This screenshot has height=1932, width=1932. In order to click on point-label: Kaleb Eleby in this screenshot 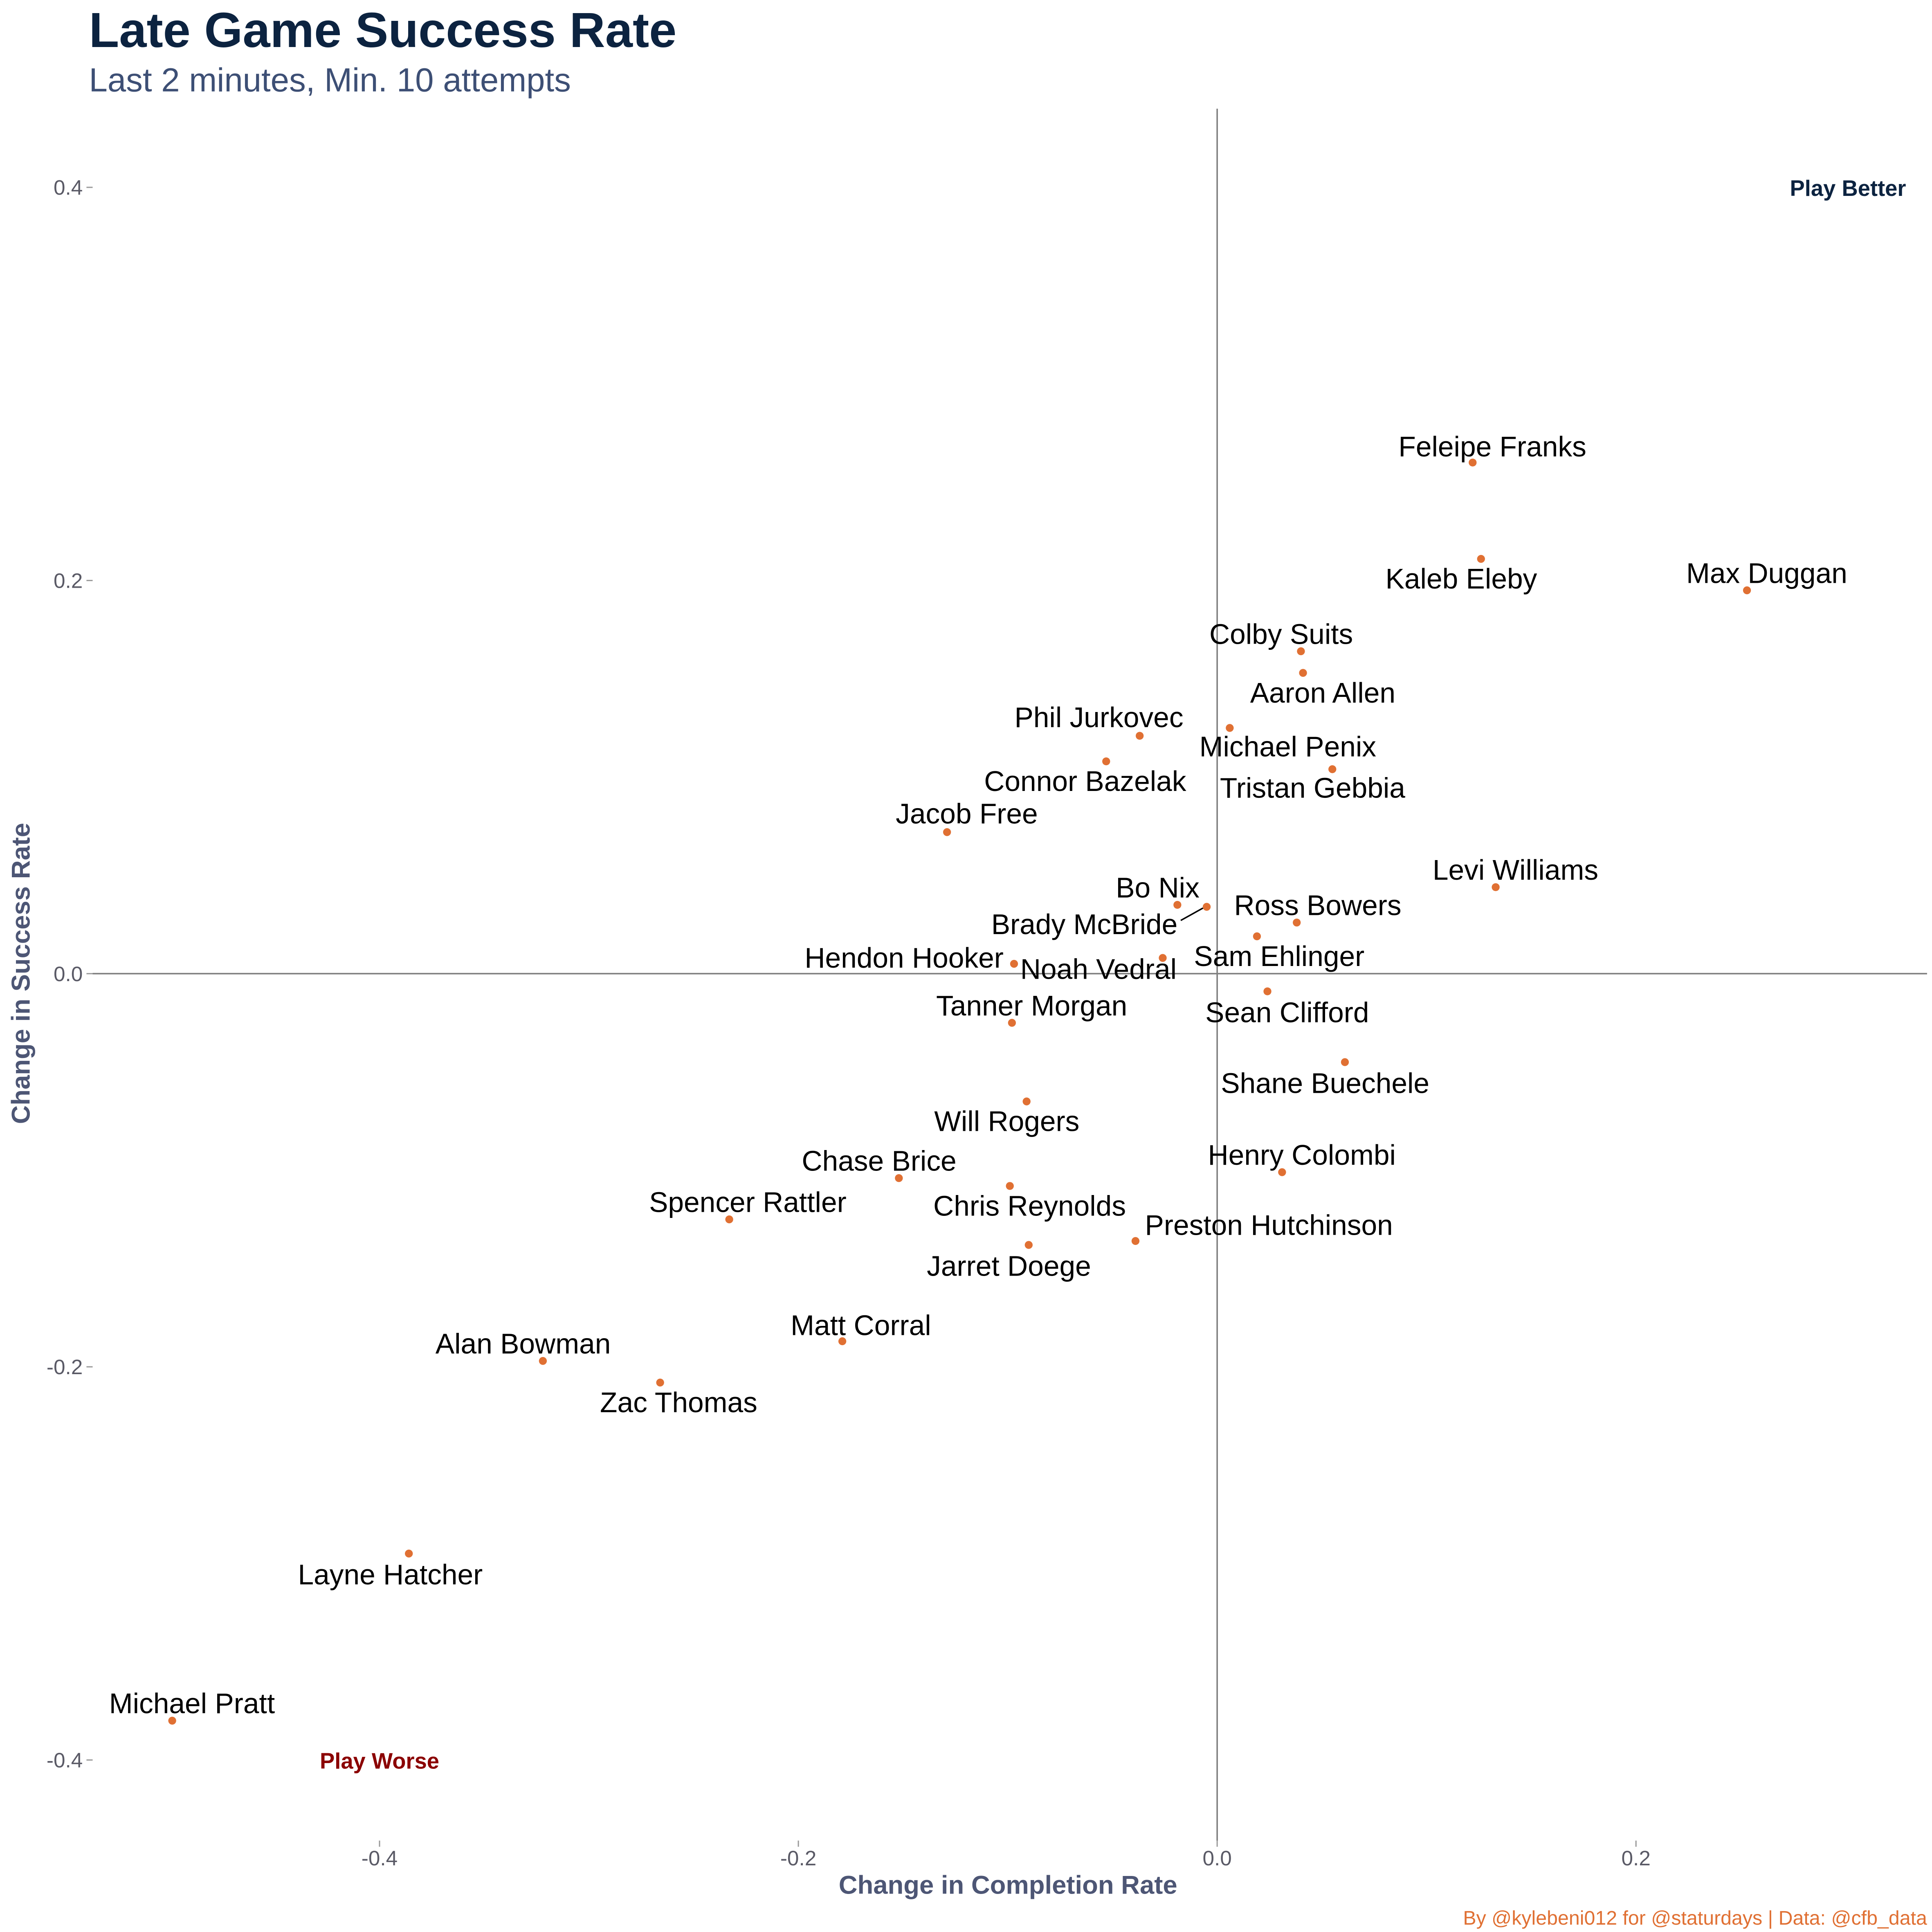, I will do `click(1462, 579)`.